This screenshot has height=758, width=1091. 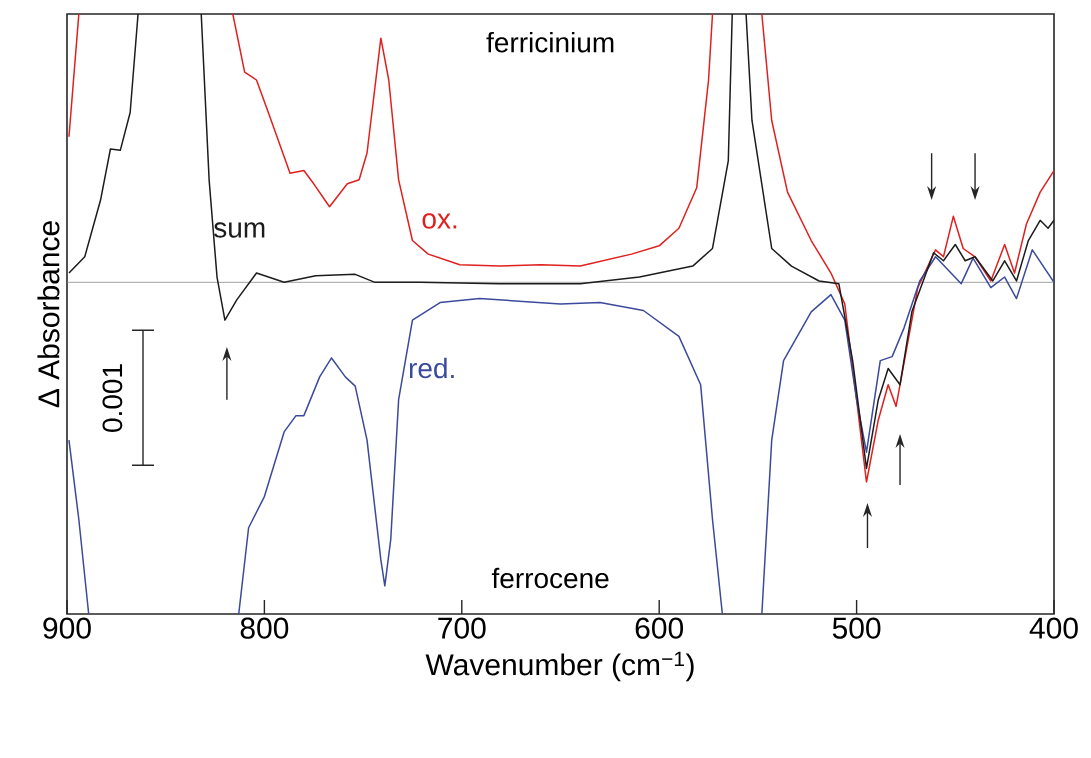 I want to click on y-axis-title: Δ Absorbance, so click(x=48, y=314).